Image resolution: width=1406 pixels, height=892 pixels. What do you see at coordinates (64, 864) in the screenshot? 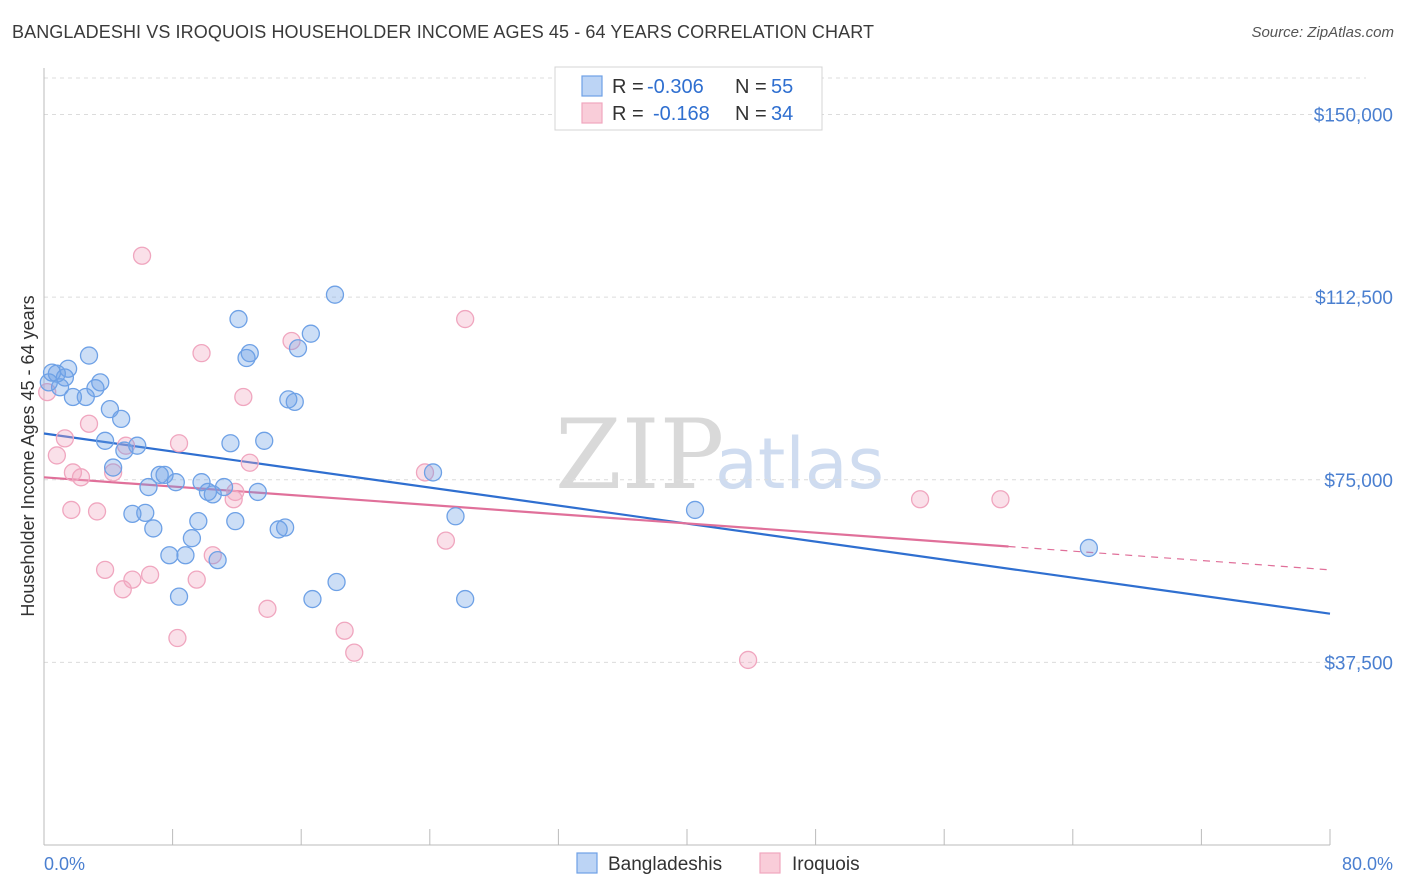
I see `x-tick-label-start: 0.0%` at bounding box center [64, 864].